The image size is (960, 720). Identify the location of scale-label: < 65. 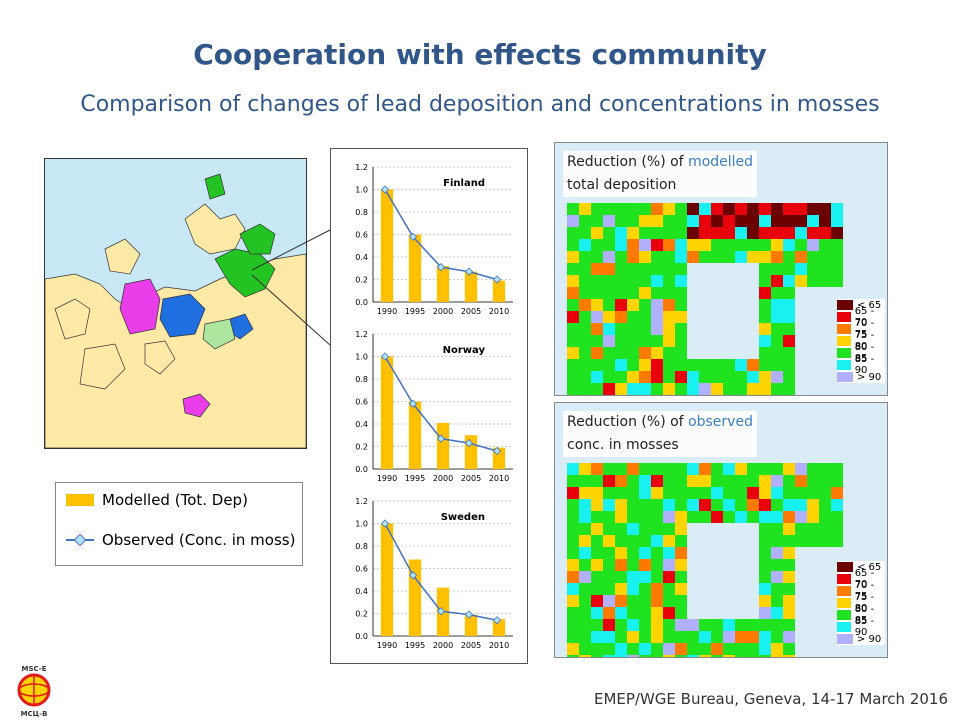
(869, 567).